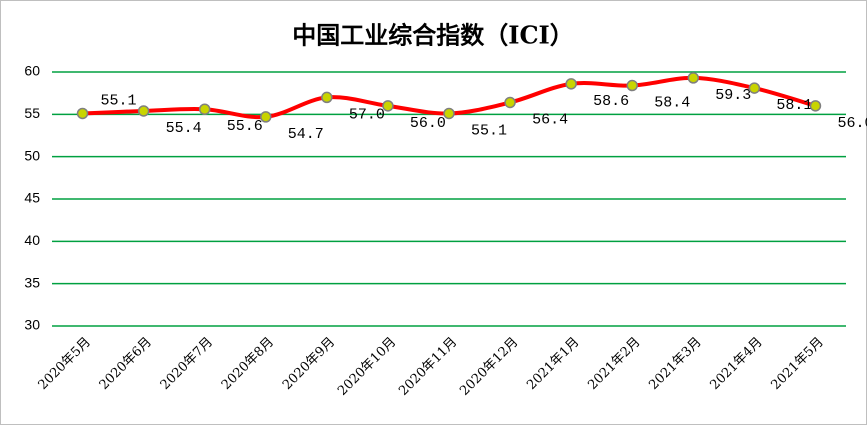 The width and height of the screenshot is (867, 425). Describe the element at coordinates (32, 113) in the screenshot. I see `y-tick-label: 55` at that location.